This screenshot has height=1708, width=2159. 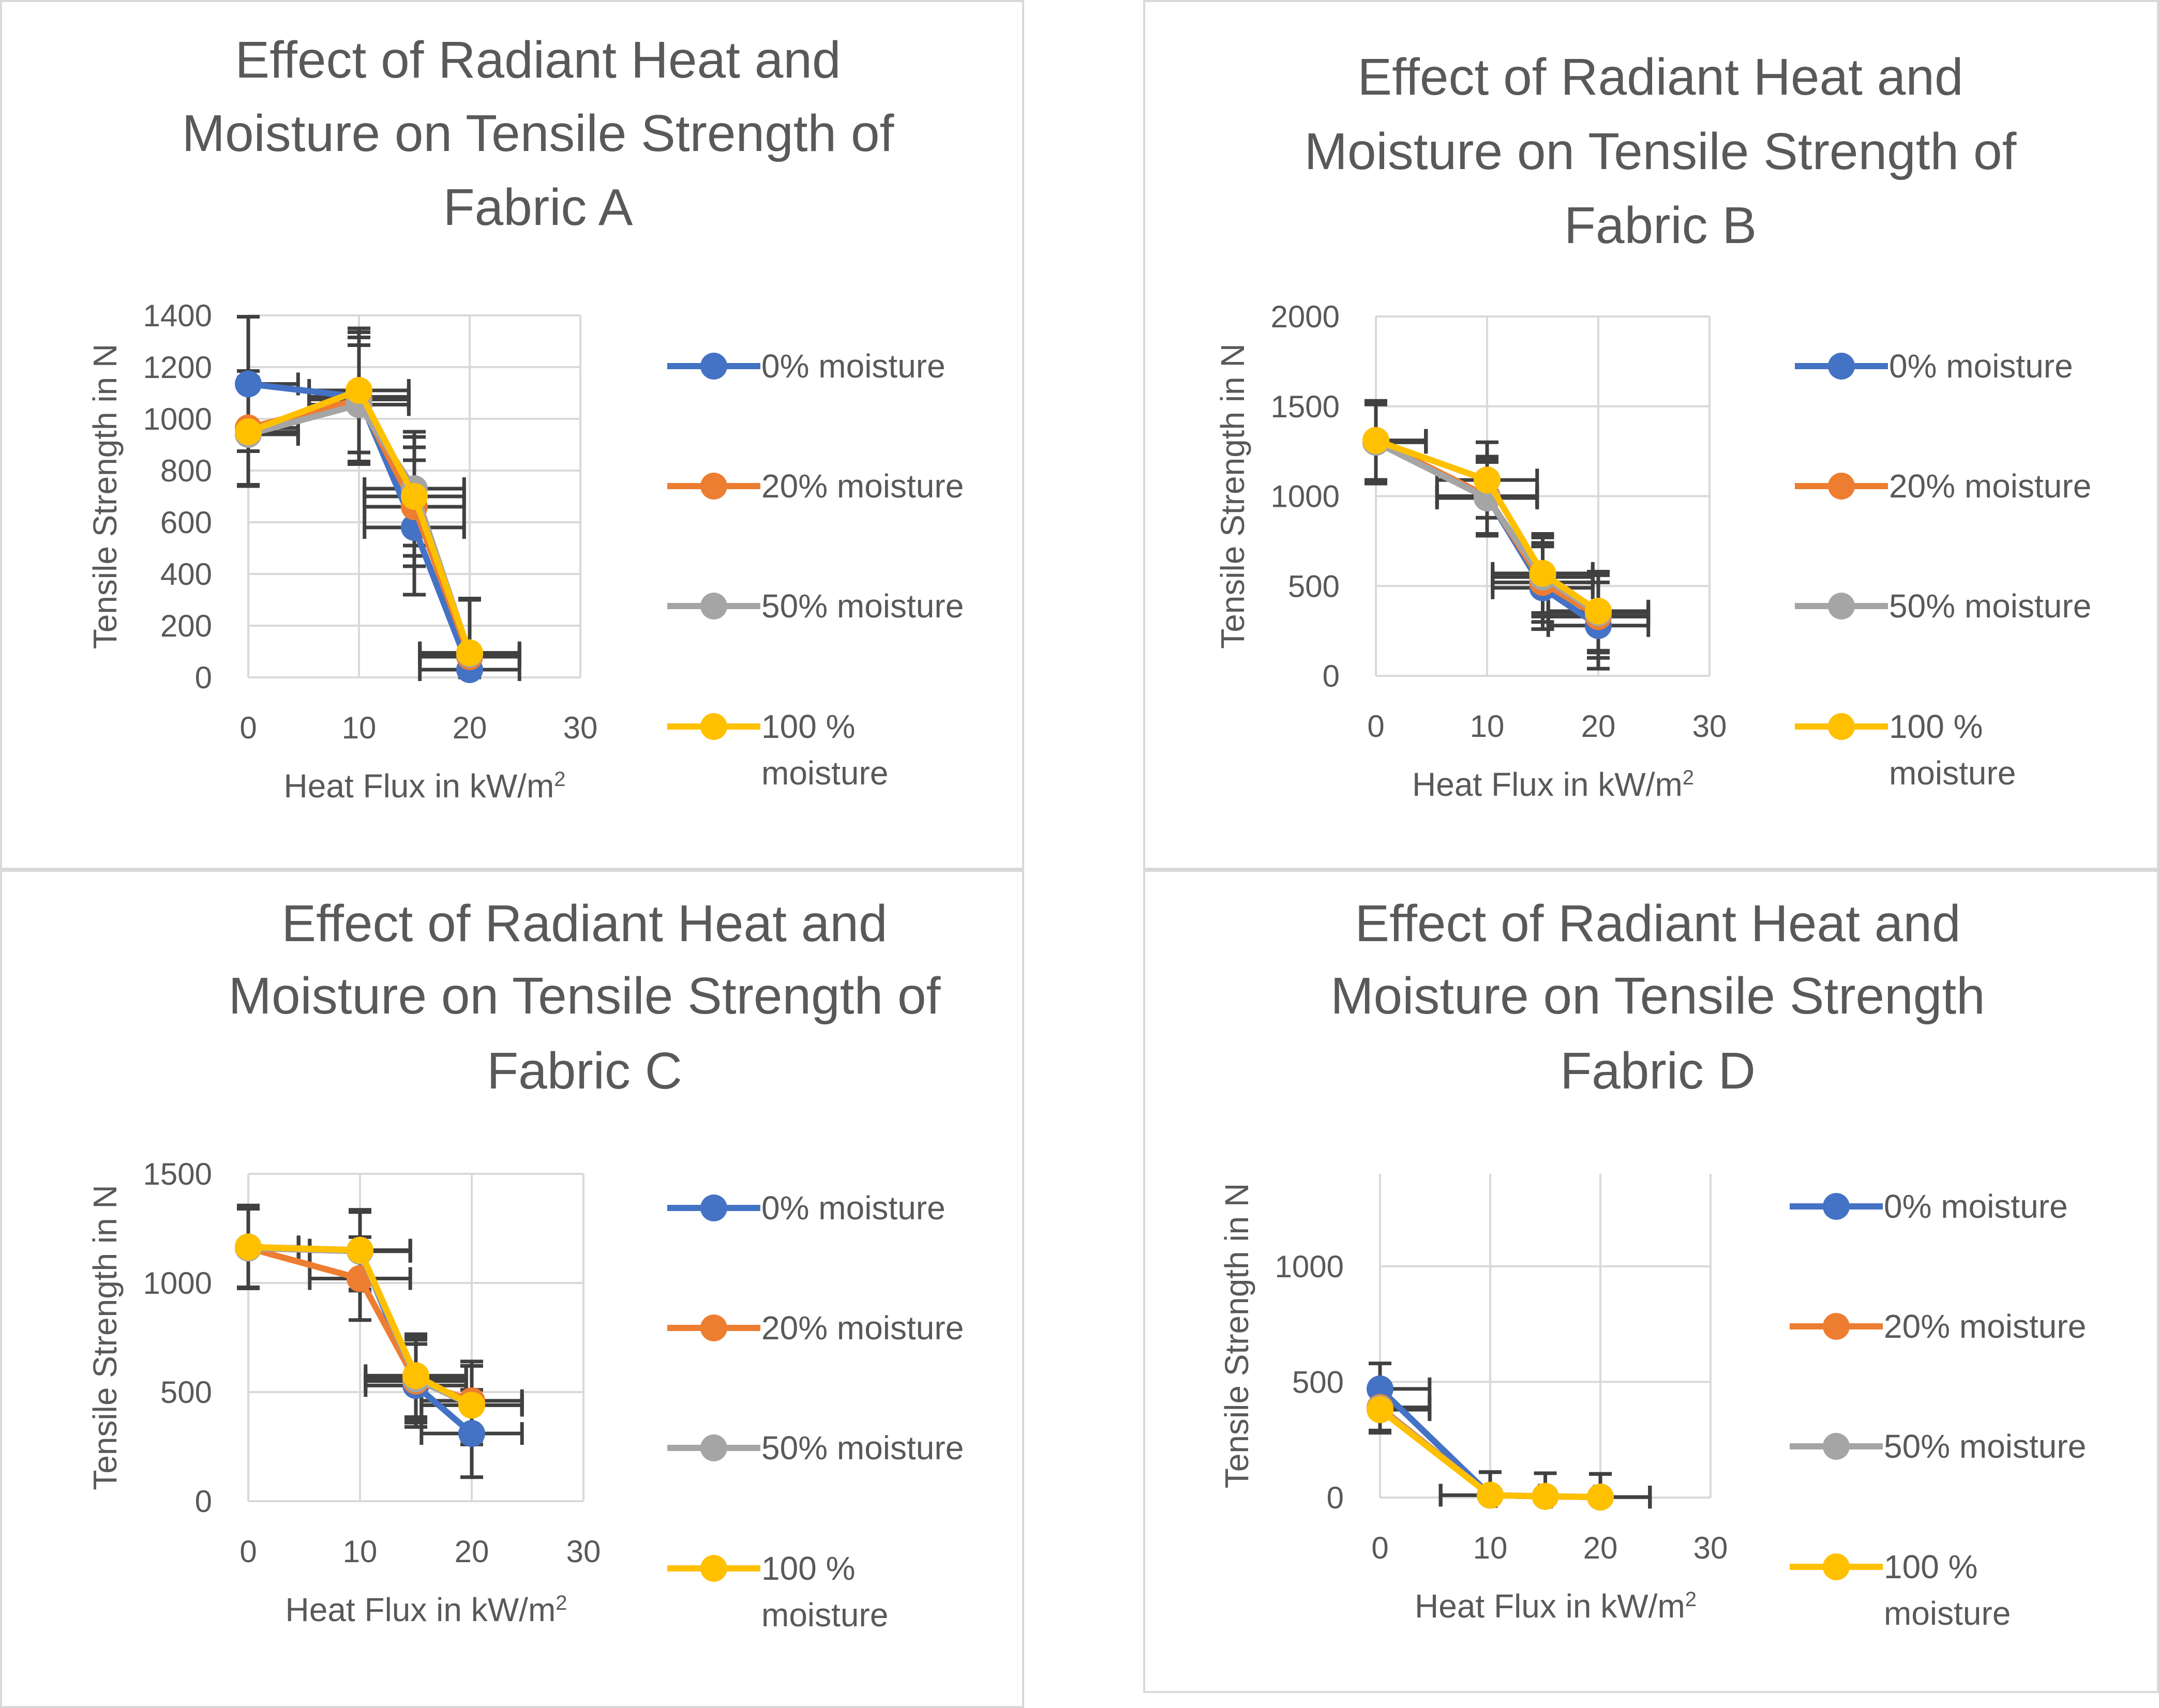 What do you see at coordinates (538, 60) in the screenshot?
I see `chart-a-title-line-1: Effect of Radiant Heat and` at bounding box center [538, 60].